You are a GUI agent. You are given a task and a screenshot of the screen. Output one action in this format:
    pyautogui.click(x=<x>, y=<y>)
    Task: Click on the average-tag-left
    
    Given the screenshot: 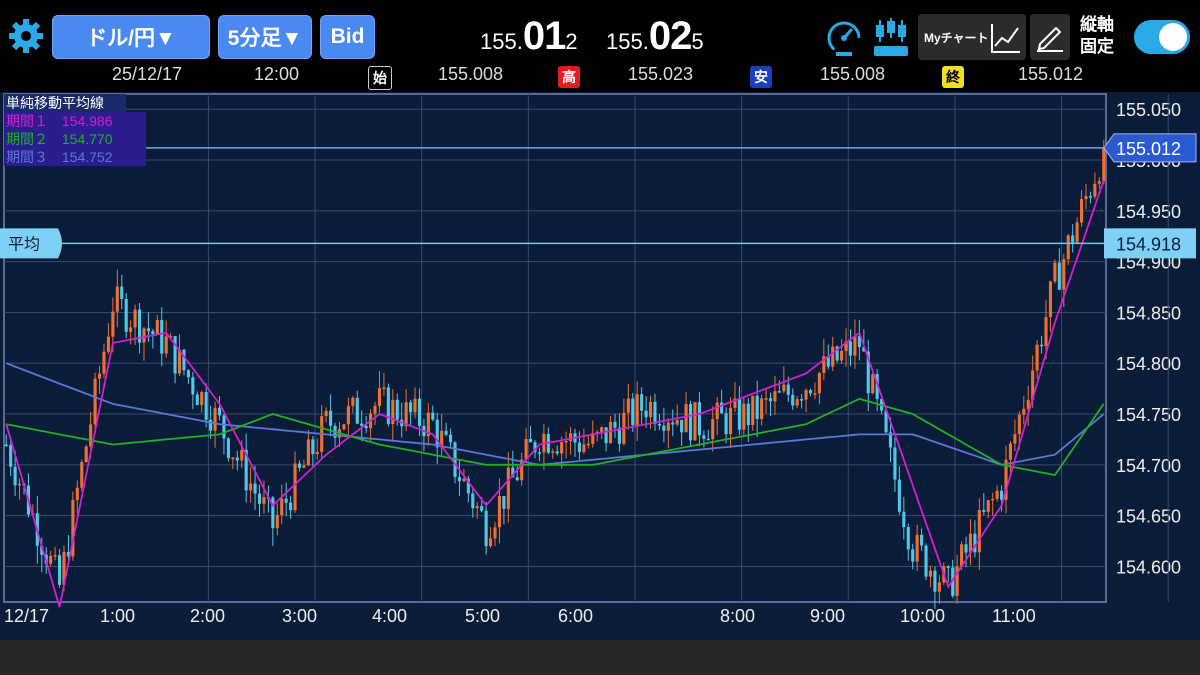 What is the action you would take?
    pyautogui.click(x=31, y=243)
    